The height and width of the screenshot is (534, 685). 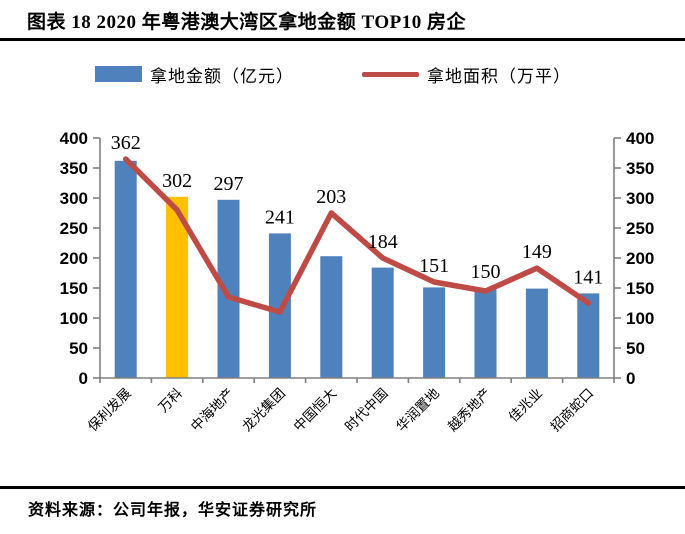 I want to click on bar-value-label: 151, so click(x=434, y=266).